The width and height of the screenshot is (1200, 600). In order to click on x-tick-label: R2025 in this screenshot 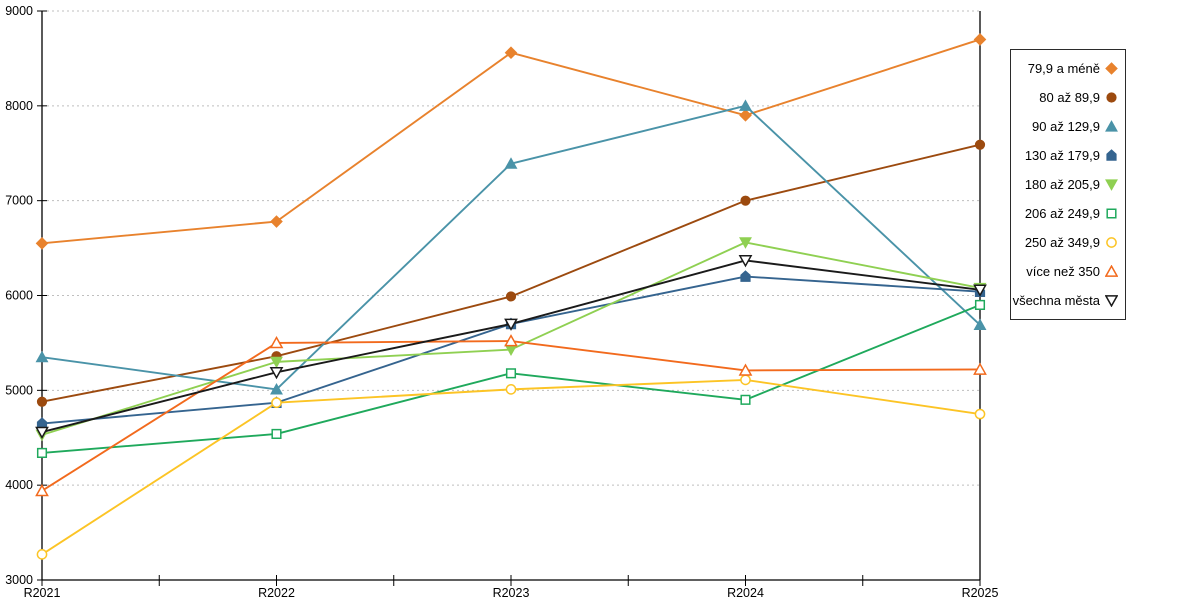, I will do `click(980, 593)`.